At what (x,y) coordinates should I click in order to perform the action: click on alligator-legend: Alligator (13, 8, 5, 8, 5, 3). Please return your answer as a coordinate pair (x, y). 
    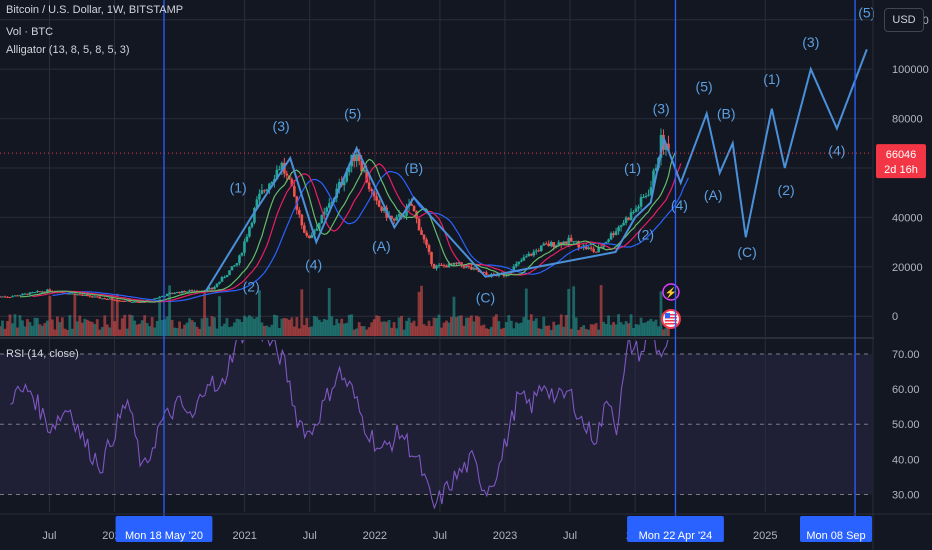
    Looking at the image, I should click on (68, 50).